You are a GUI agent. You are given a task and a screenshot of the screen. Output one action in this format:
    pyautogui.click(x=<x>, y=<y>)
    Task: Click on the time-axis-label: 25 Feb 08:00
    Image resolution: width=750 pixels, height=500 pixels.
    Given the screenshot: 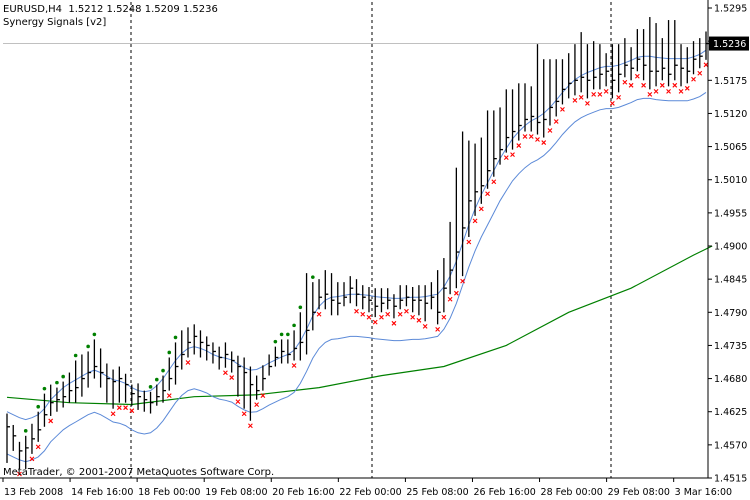 What is the action you would take?
    pyautogui.click(x=437, y=492)
    